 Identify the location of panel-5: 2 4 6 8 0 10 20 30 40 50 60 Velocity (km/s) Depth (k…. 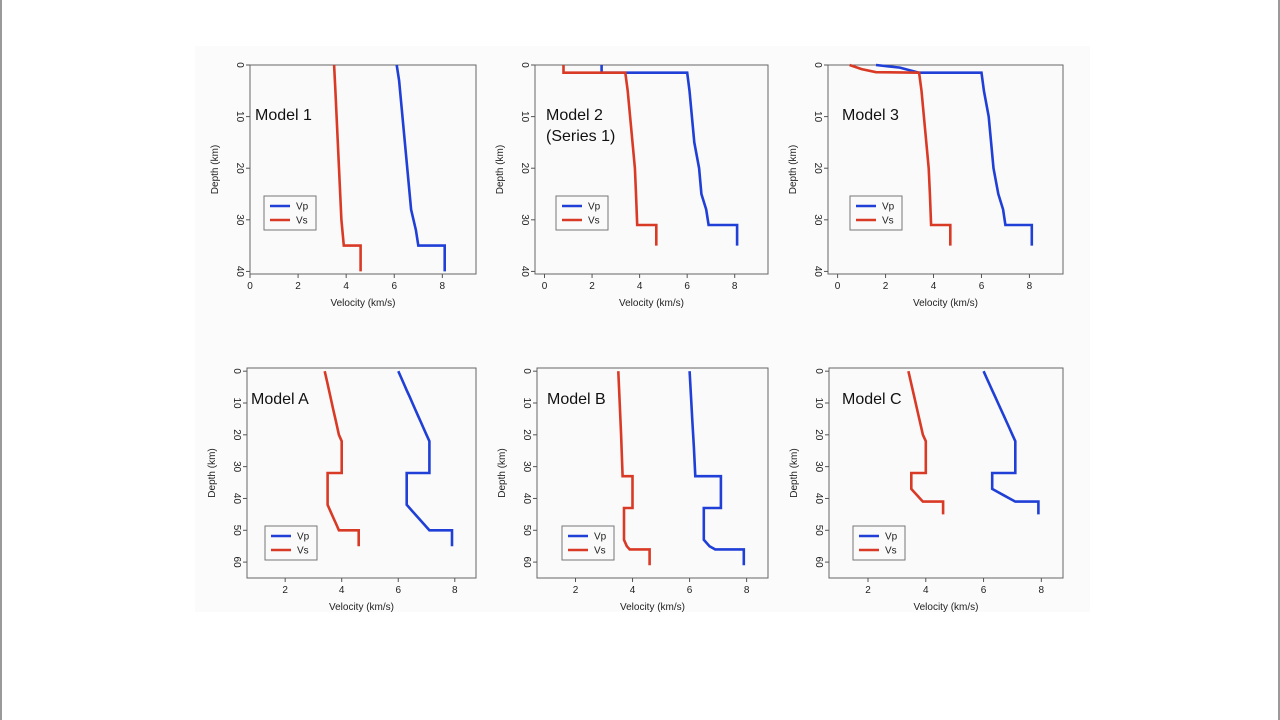
(633, 489).